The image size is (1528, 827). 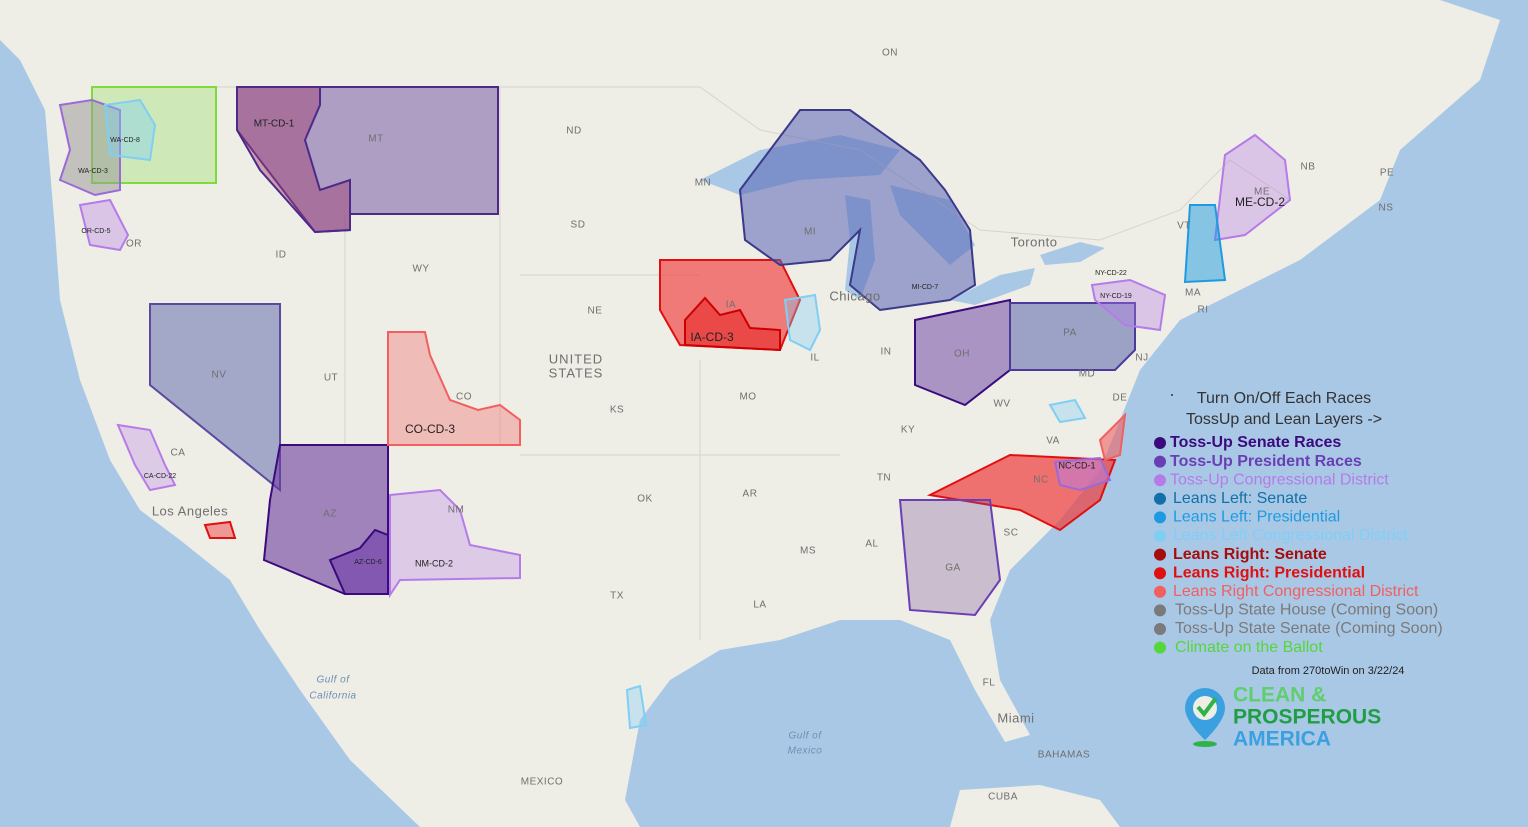 I want to click on legend-item: Toss-Up State Senate (Coming Soon), so click(x=1298, y=628).